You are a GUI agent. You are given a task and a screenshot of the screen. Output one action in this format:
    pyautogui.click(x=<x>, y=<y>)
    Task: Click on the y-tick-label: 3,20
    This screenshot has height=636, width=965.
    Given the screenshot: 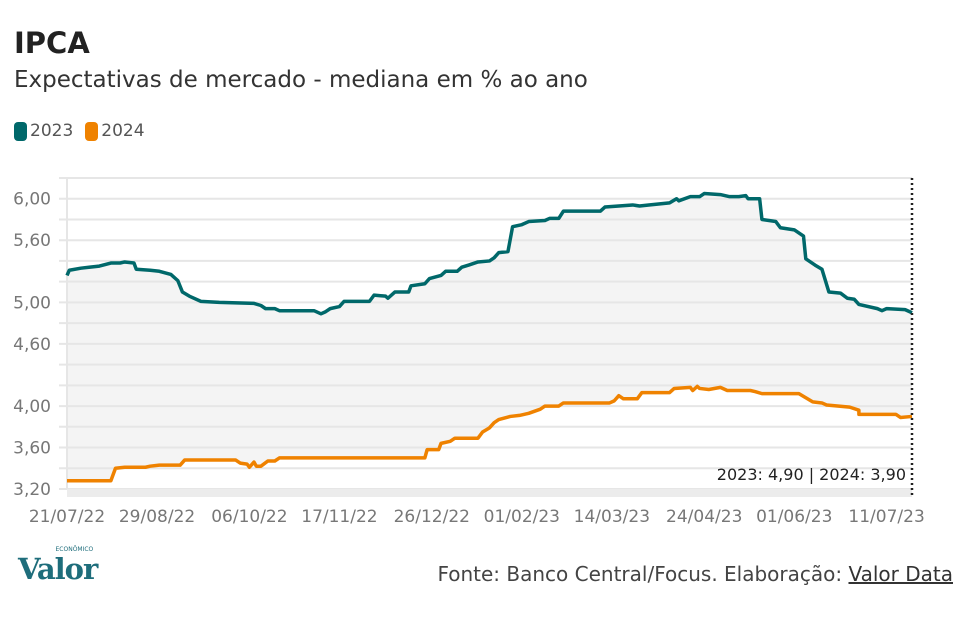 What is the action you would take?
    pyautogui.click(x=32, y=490)
    